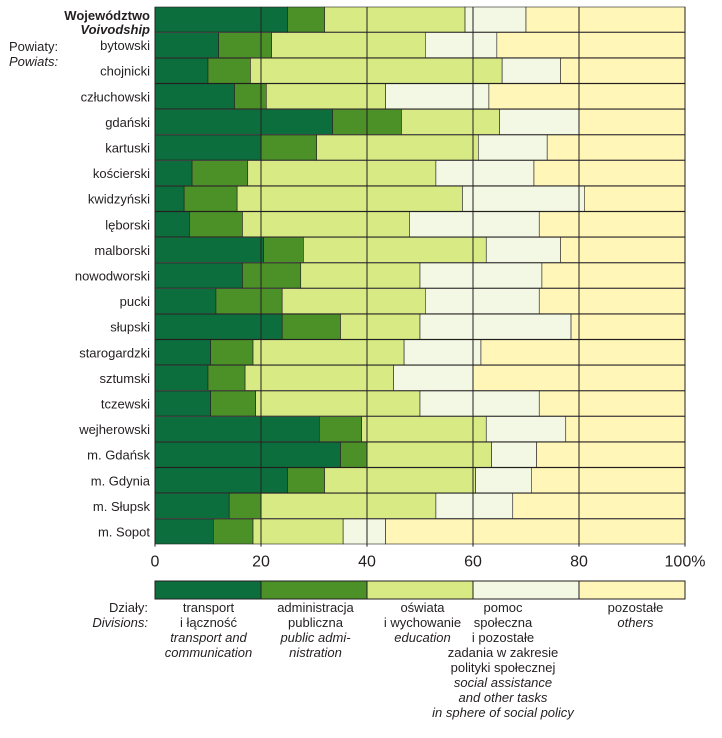 This screenshot has height=738, width=722. Describe the element at coordinates (127, 122) in the screenshot. I see `category-label: gdański` at that location.